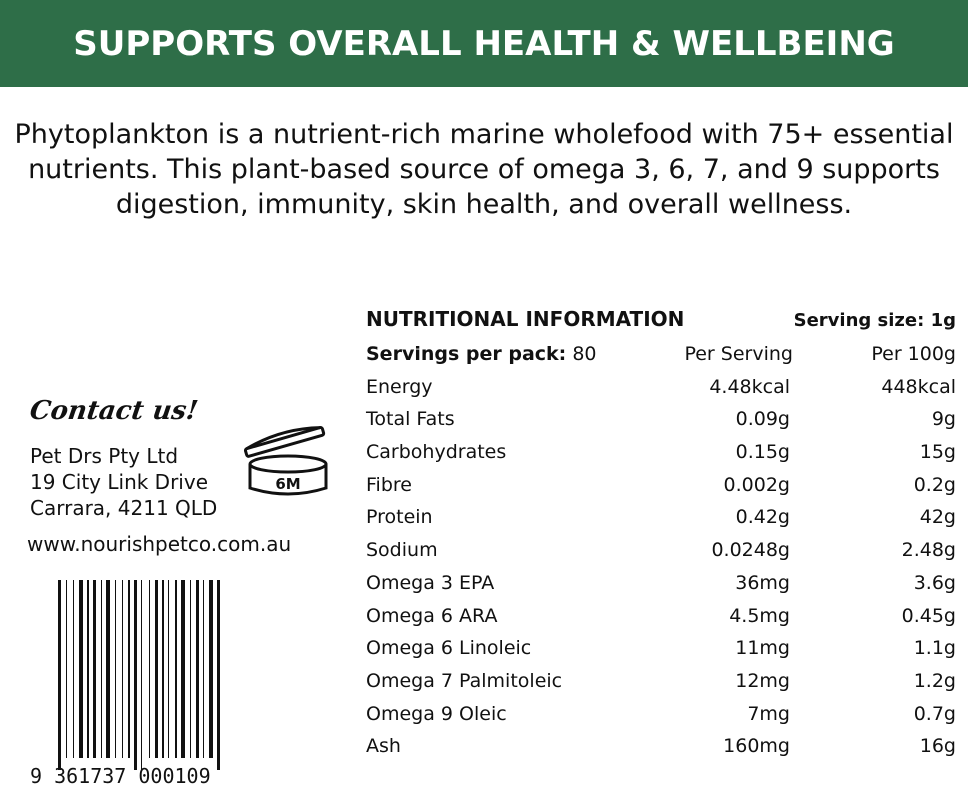  What do you see at coordinates (383, 746) in the screenshot?
I see `nutrient-name: Ash` at bounding box center [383, 746].